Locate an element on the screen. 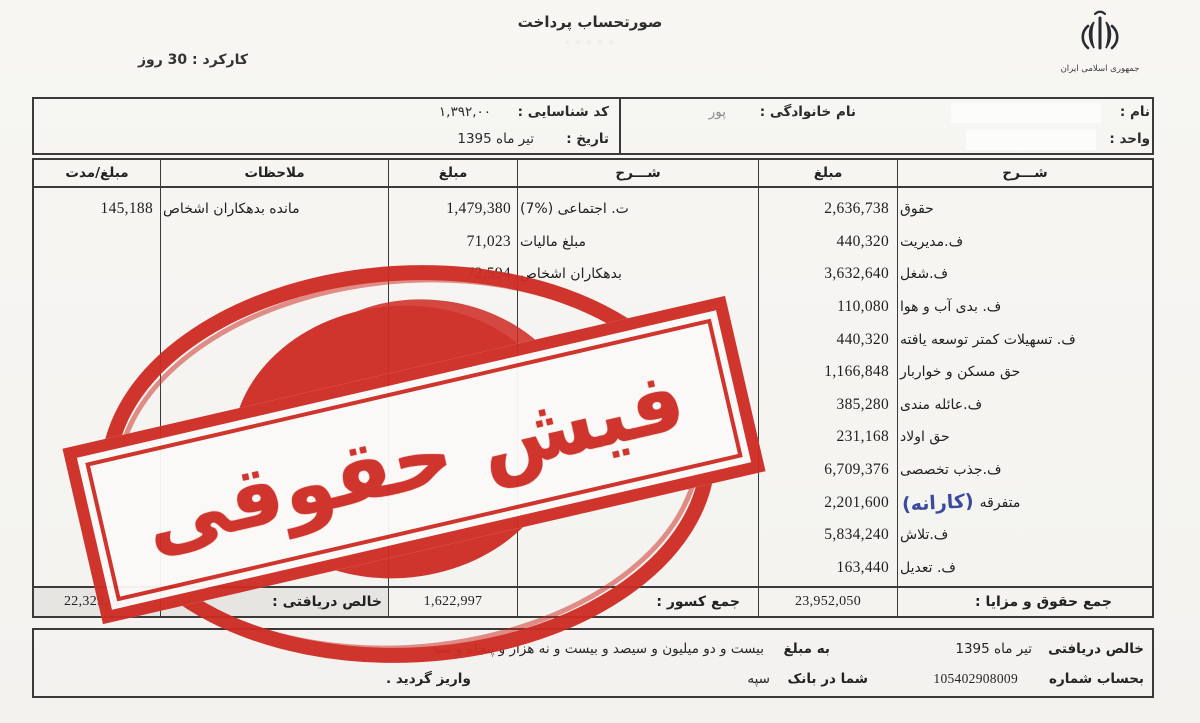 The height and width of the screenshot is (723, 1200). deduction-amount: 71,023 is located at coordinates (488, 241).